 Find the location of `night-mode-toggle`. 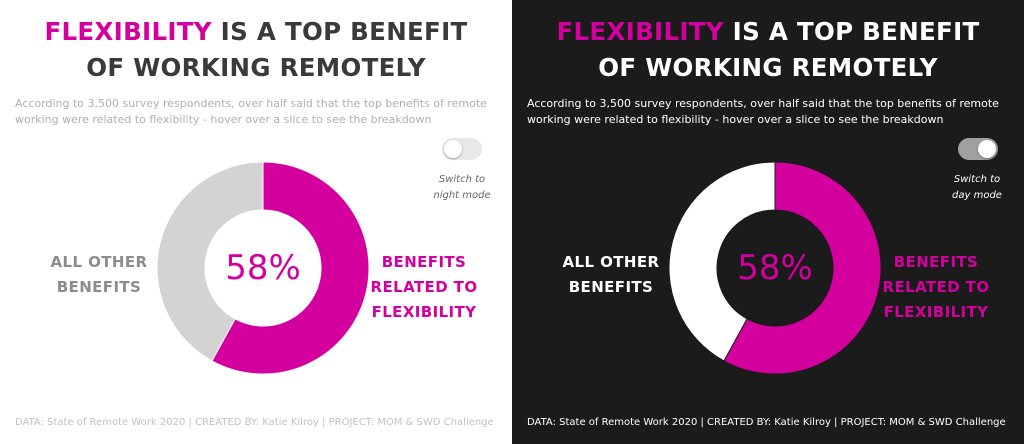

night-mode-toggle is located at coordinates (462, 149).